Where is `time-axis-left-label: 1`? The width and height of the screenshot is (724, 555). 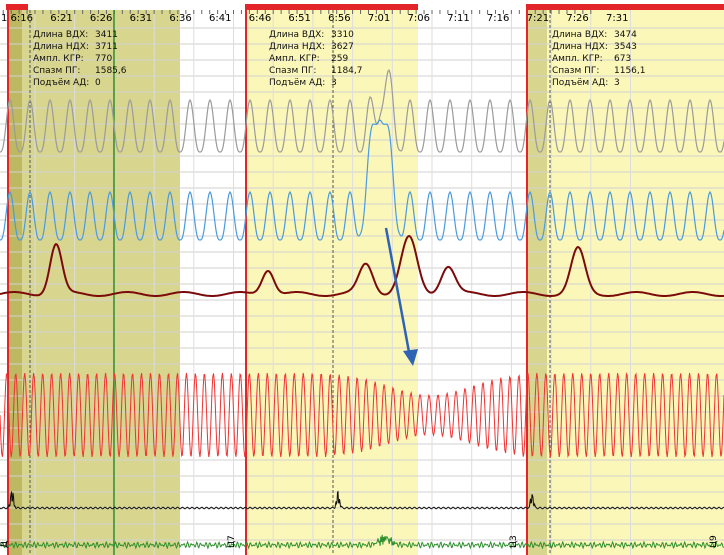 time-axis-left-label: 1 is located at coordinates (4, 18).